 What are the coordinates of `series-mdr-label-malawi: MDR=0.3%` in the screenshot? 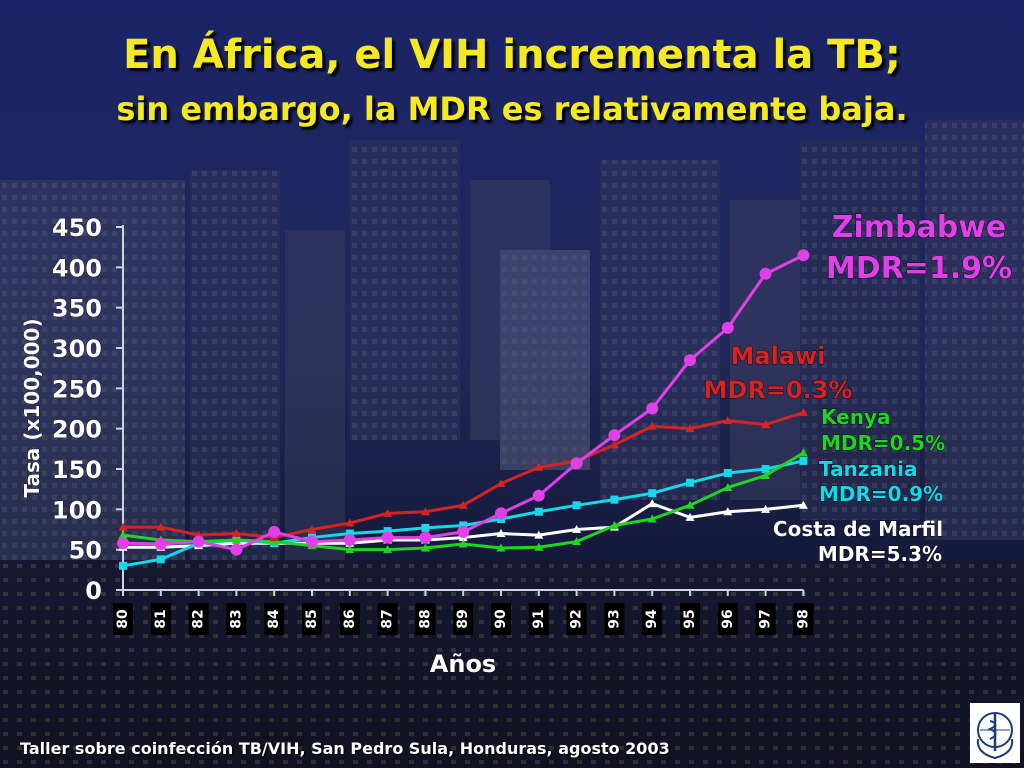 It's located at (778, 390).